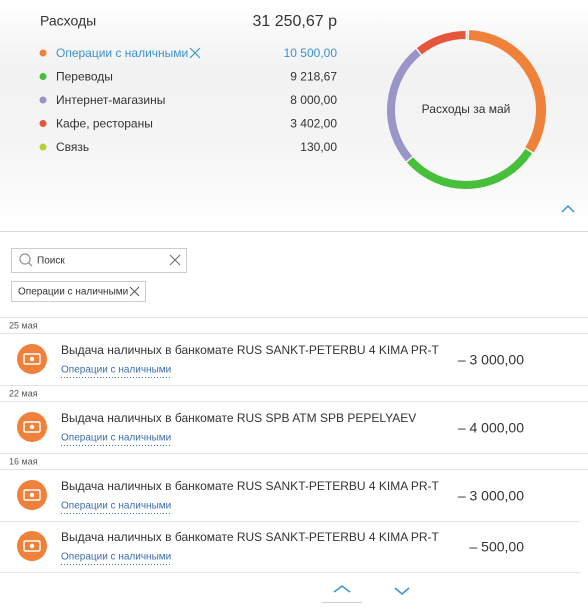 The width and height of the screenshot is (588, 609). Describe the element at coordinates (318, 147) in the screenshot. I see `legend-value: 130,00` at that location.